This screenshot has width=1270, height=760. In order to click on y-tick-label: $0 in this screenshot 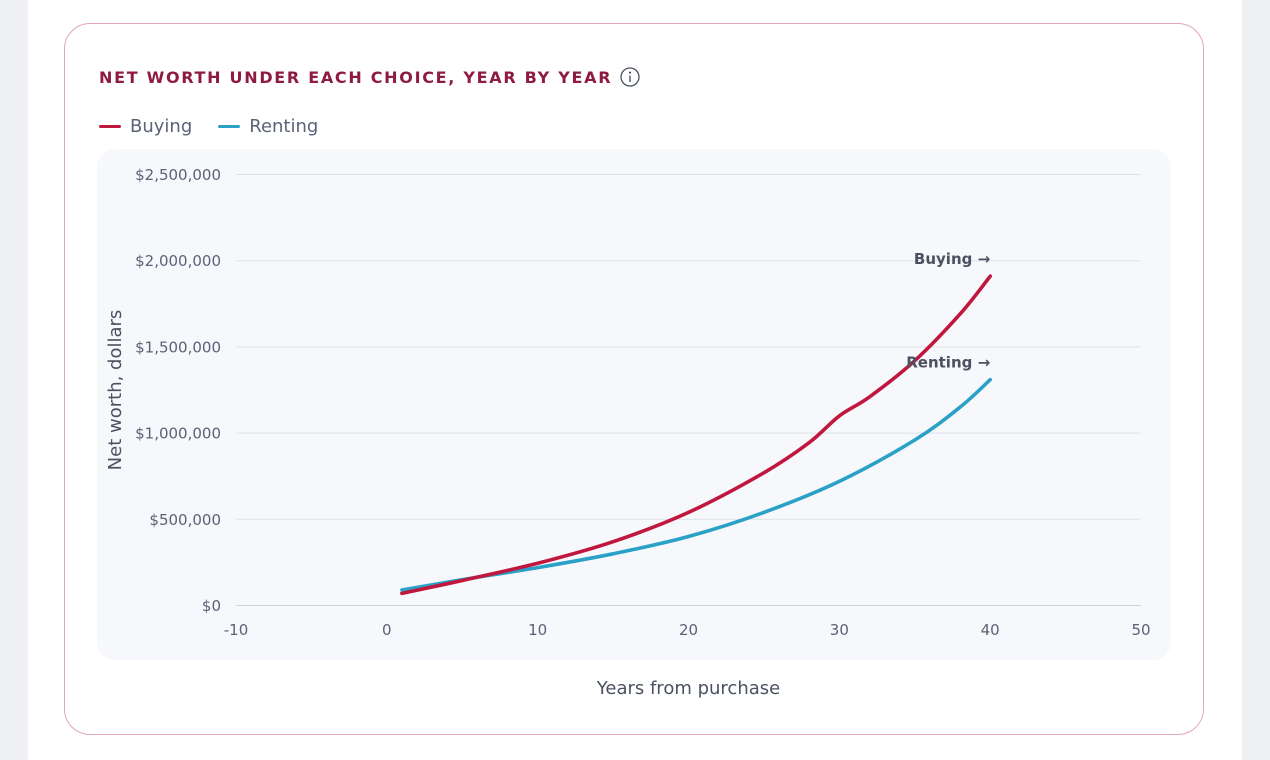, I will do `click(211, 606)`.